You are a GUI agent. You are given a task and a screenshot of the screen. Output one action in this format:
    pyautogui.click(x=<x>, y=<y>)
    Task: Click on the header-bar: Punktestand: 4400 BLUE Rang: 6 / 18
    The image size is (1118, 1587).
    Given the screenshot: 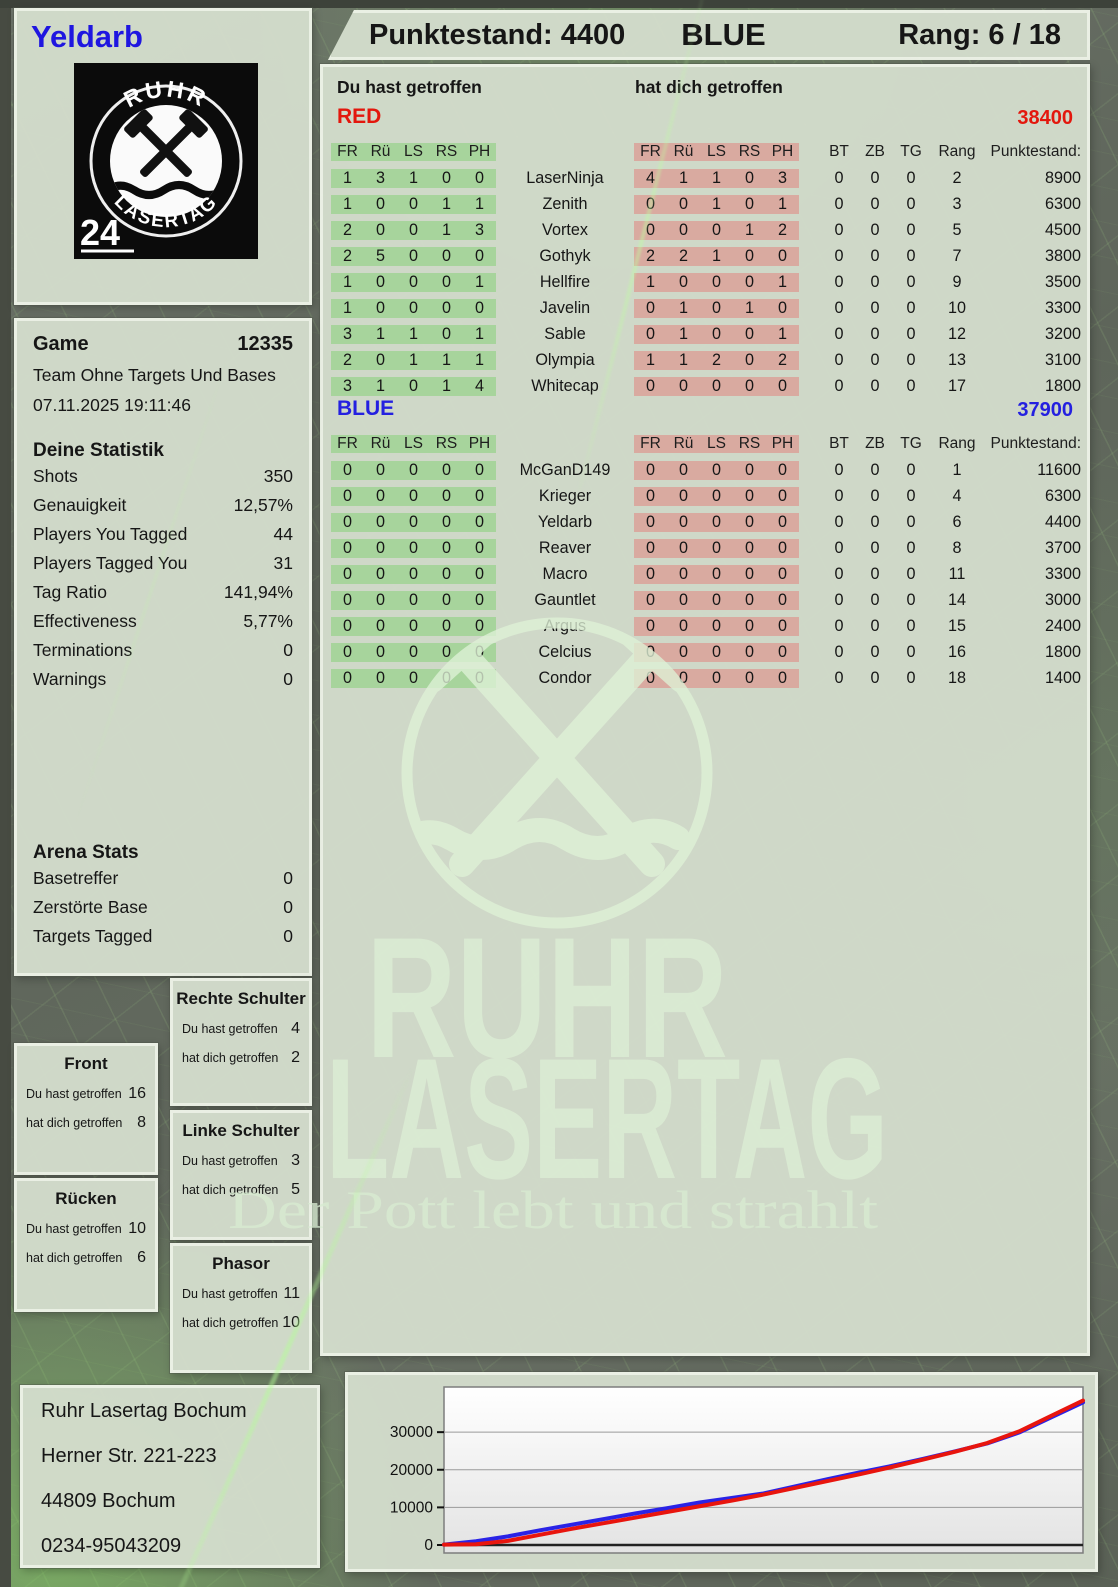 What is the action you would take?
    pyautogui.click(x=709, y=35)
    